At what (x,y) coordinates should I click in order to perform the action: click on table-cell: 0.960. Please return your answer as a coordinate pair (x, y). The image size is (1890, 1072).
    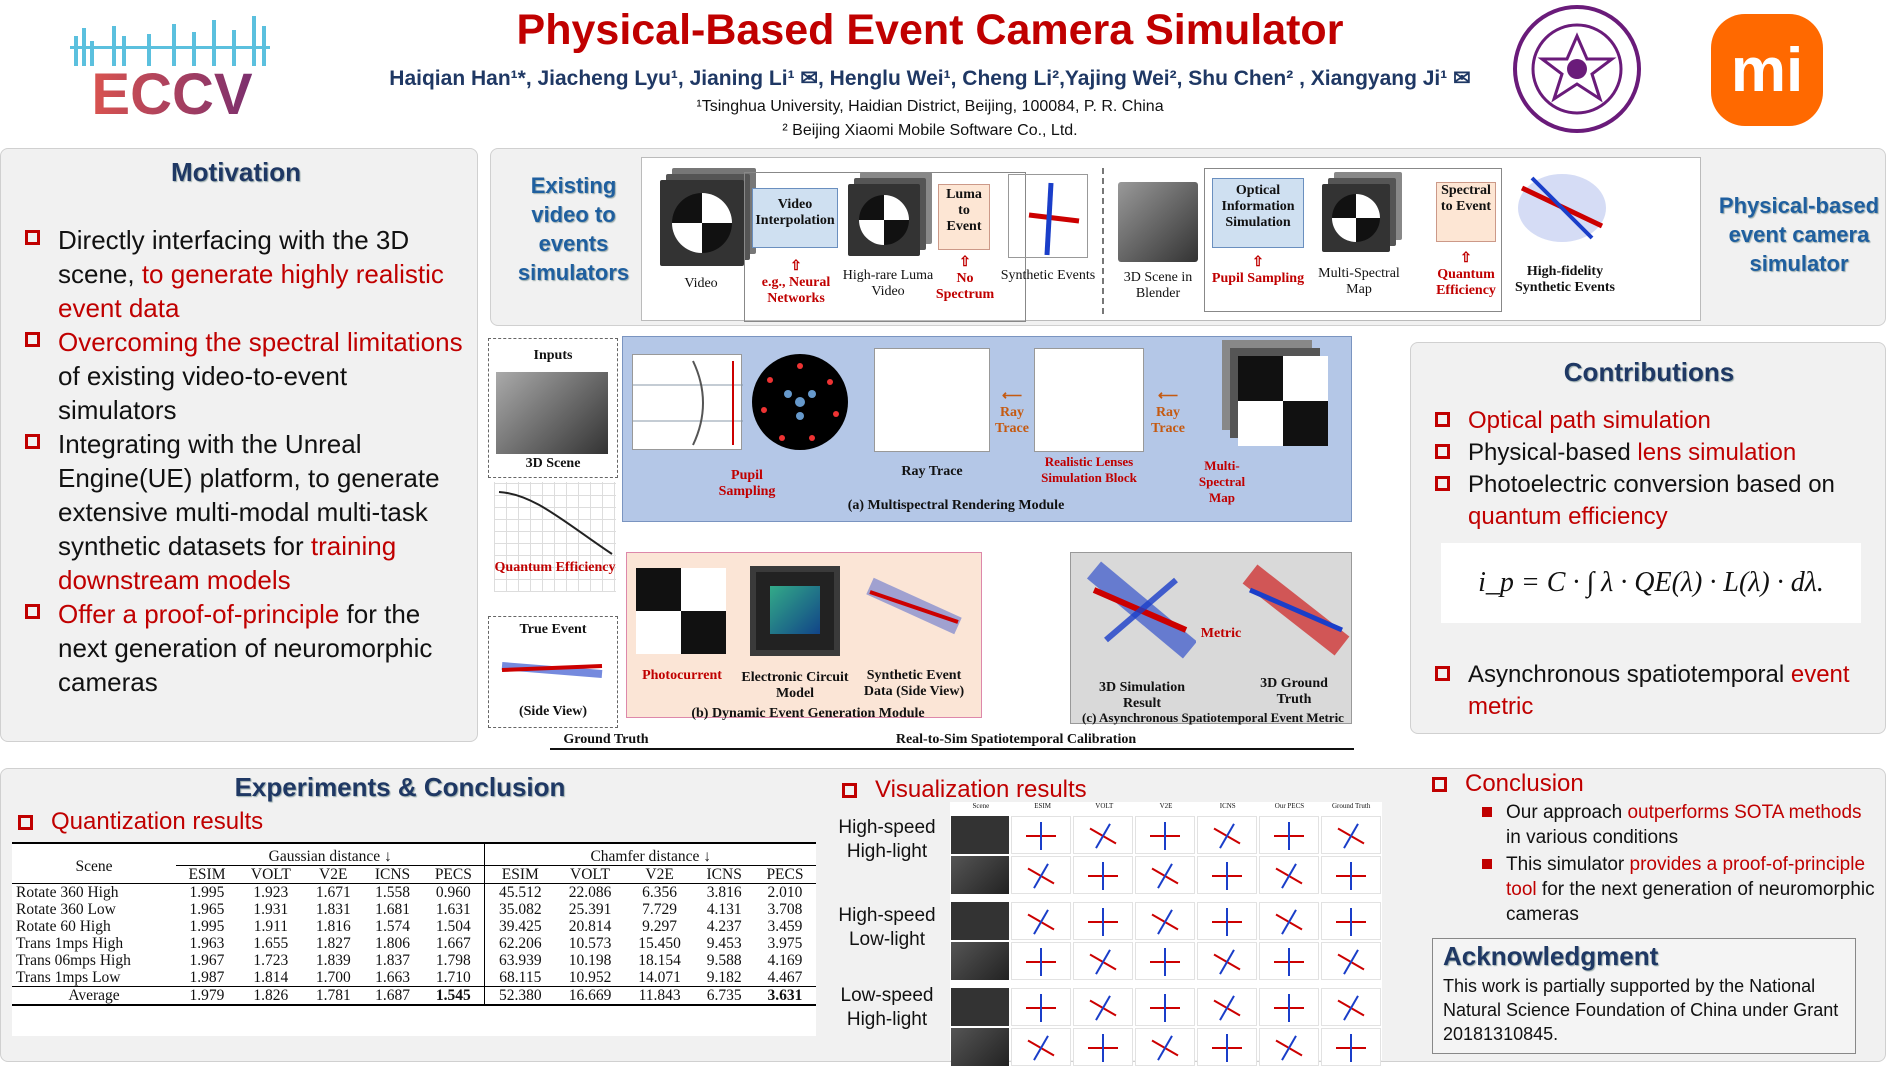
    Looking at the image, I should click on (453, 892).